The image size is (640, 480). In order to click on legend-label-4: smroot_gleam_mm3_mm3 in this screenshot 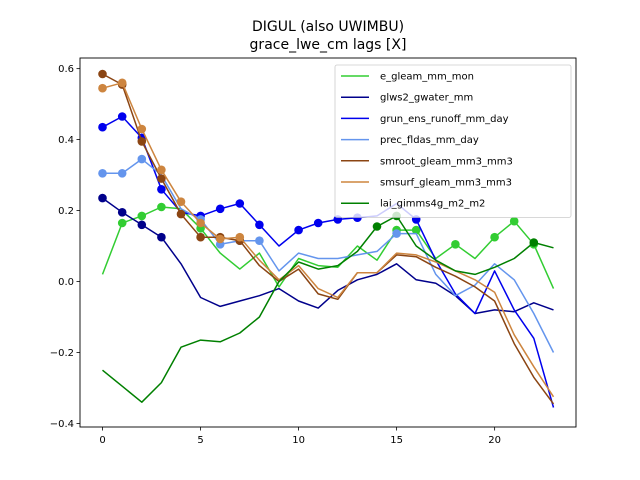, I will do `click(446, 161)`.